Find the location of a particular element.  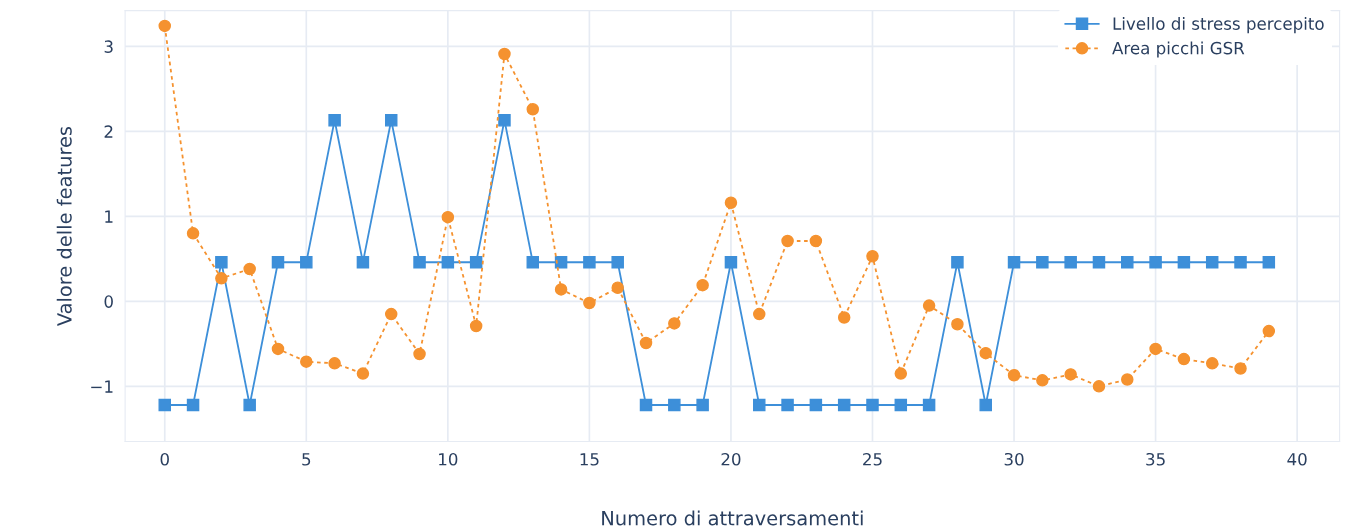

x-tick-label: 35 is located at coordinates (1155, 459).